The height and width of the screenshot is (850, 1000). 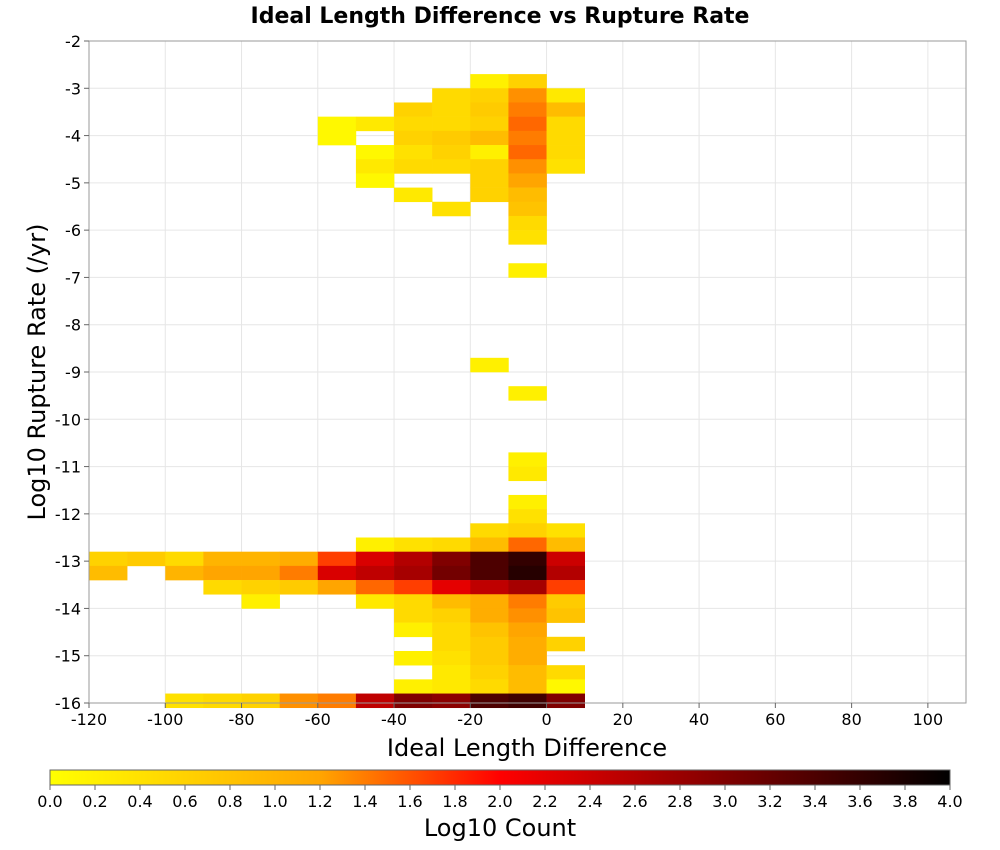 What do you see at coordinates (73, 230) in the screenshot?
I see `y-tick-label: -6` at bounding box center [73, 230].